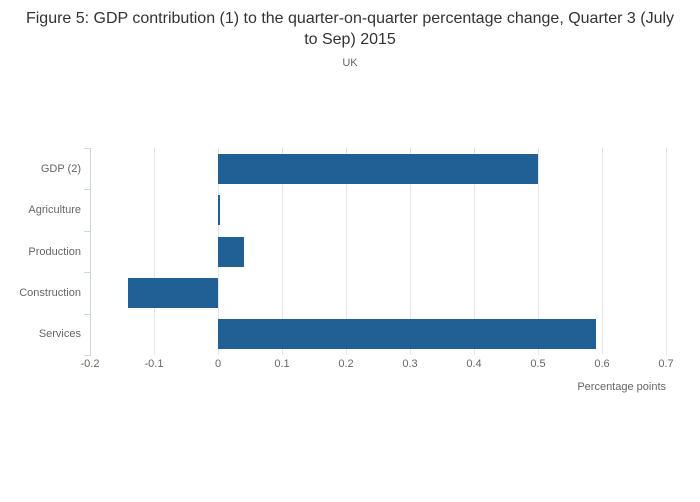 The height and width of the screenshot is (502, 700). I want to click on bar-production, so click(231, 251).